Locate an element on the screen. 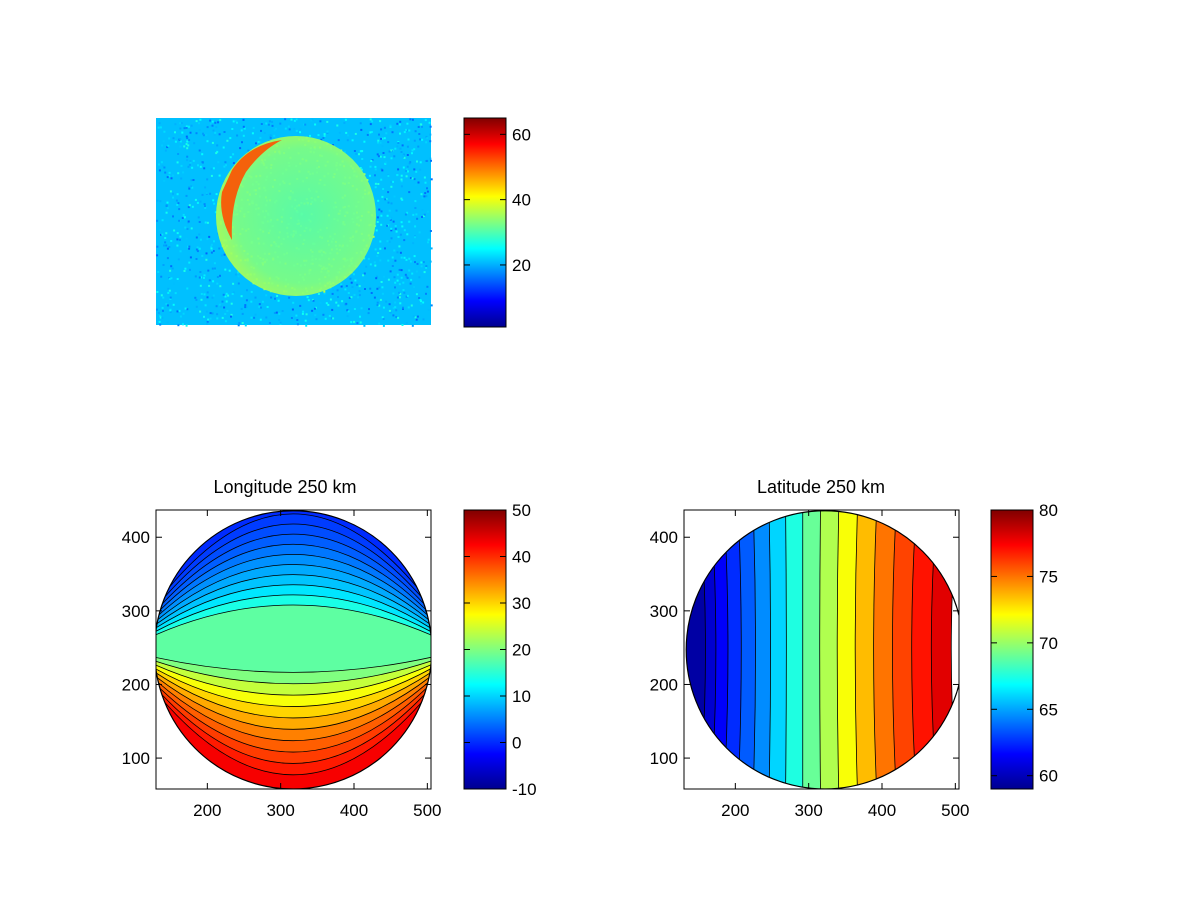  colorbar-tick-label: 65 is located at coordinates (1048, 709).